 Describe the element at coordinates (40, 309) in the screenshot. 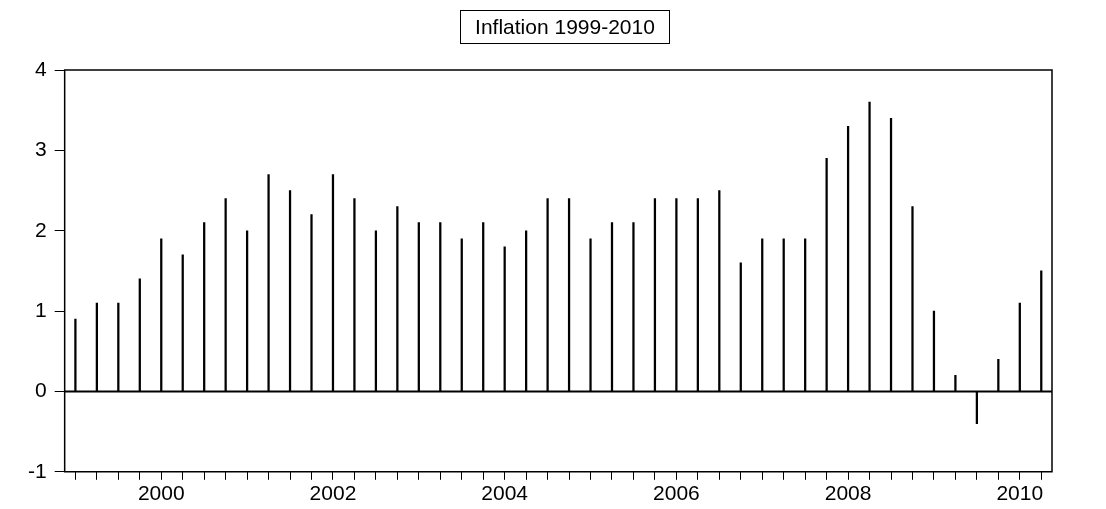

I see `y-tick-label: 1` at that location.